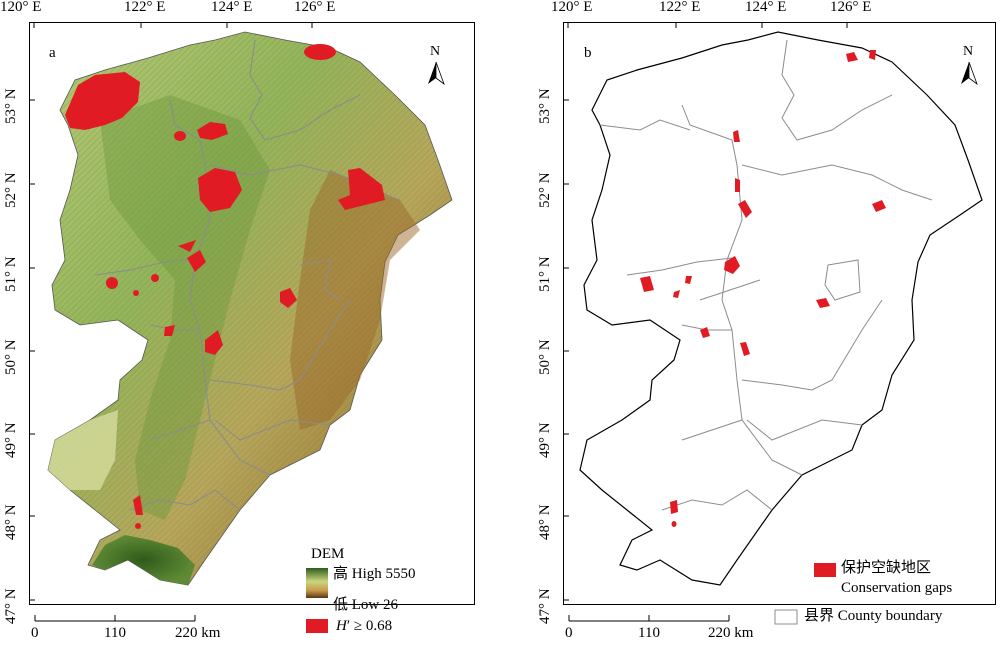 This screenshot has height=647, width=1000. Describe the element at coordinates (35, 633) in the screenshot. I see `panel-a-scale-0: 0` at that location.